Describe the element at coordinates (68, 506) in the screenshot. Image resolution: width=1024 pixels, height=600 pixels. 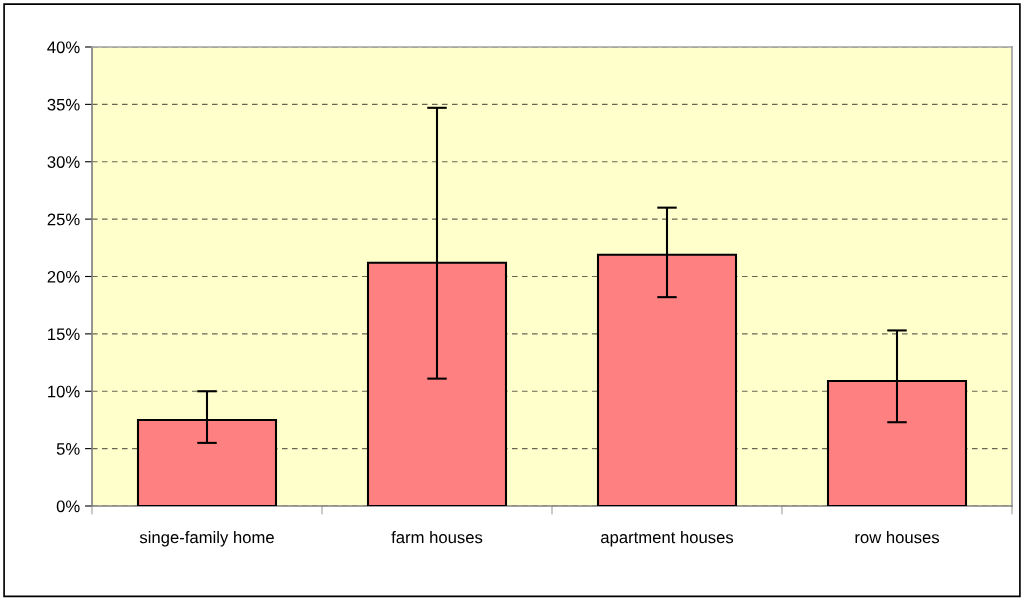
I see `y-tick-label: 0%` at that location.